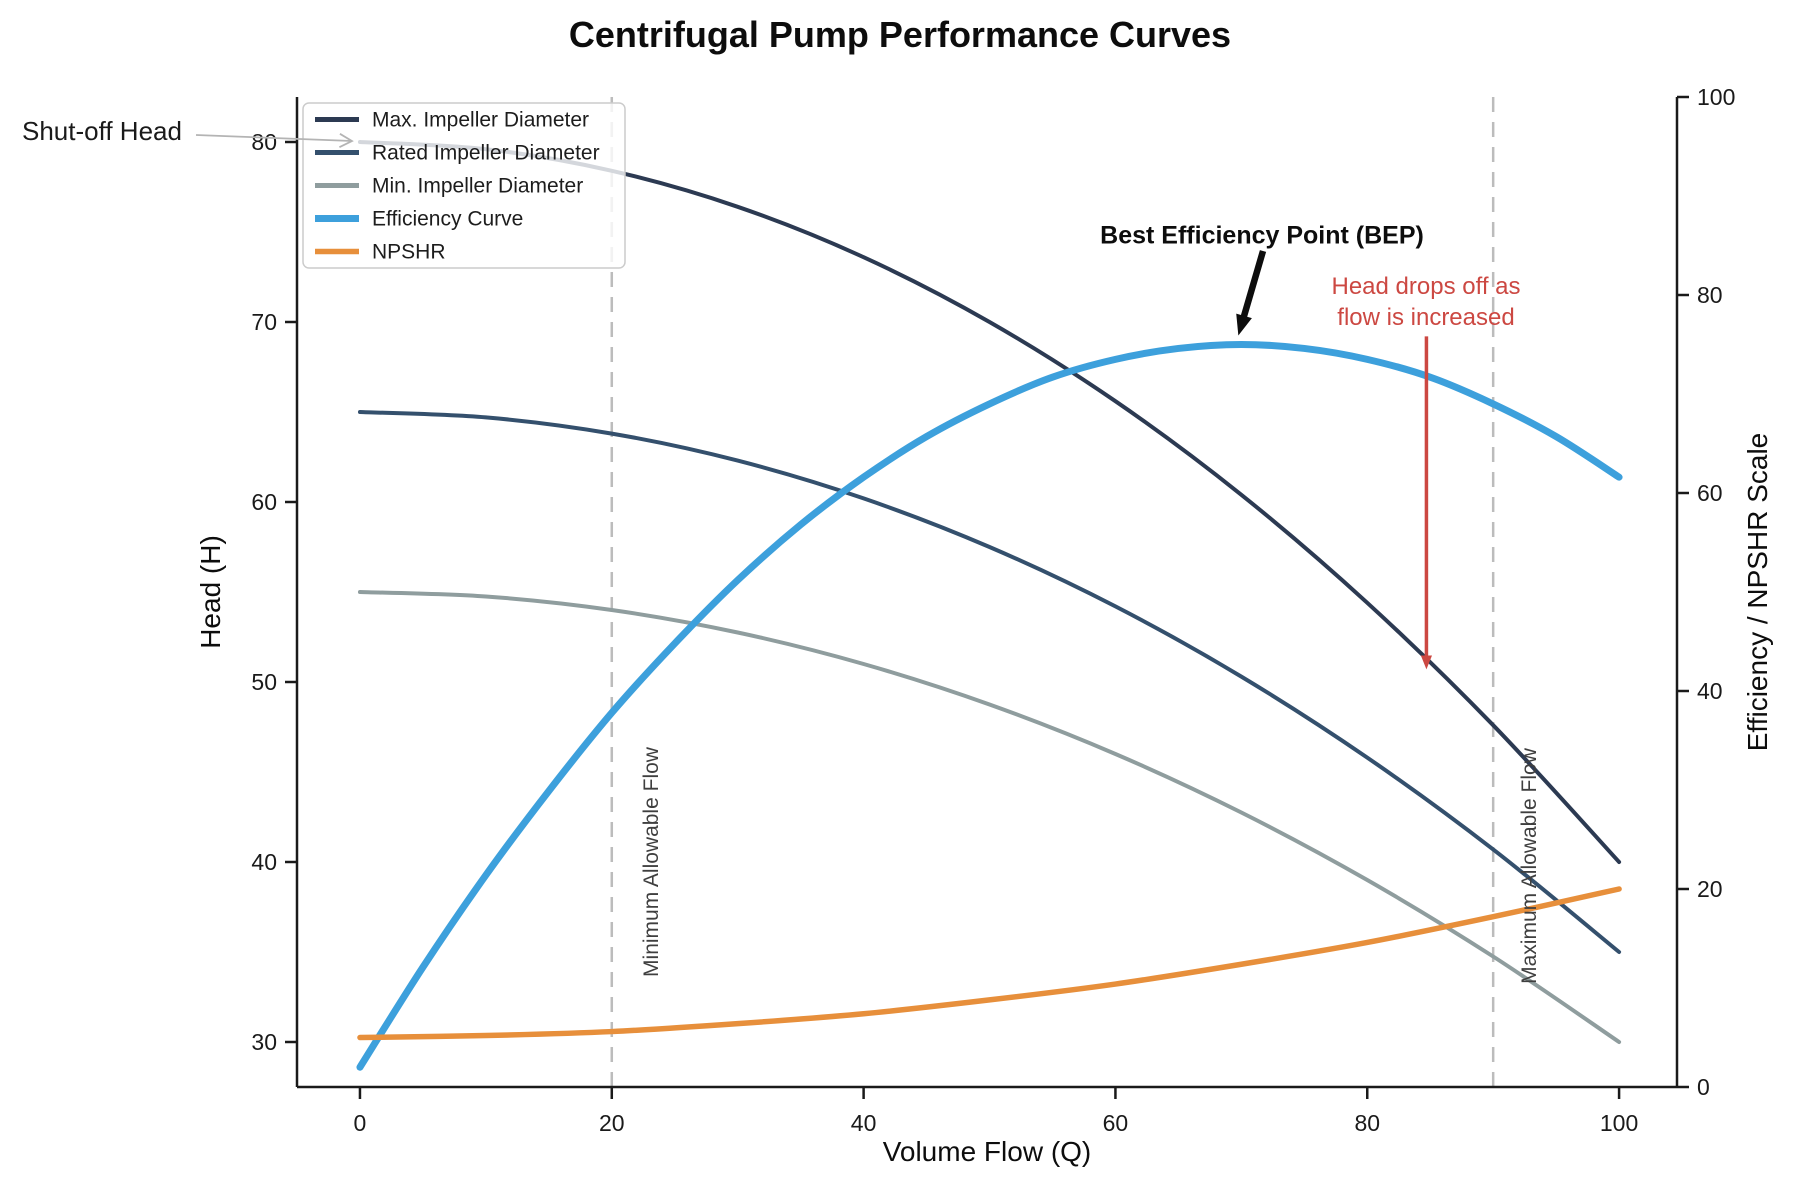 This screenshot has width=1800, height=1200. I want to click on y-tick-label-right: 0, so click(1703, 1087).